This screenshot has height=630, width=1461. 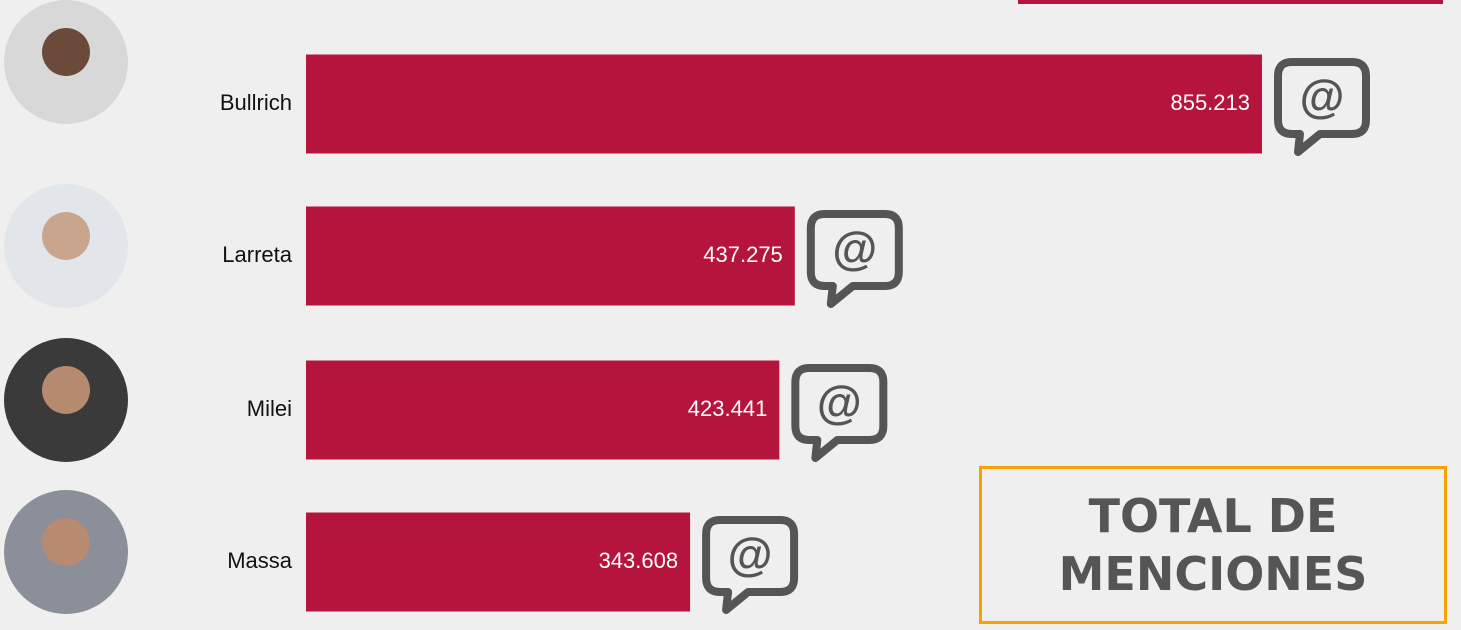 What do you see at coordinates (1230, 2) in the screenshot?
I see `decor-bar` at bounding box center [1230, 2].